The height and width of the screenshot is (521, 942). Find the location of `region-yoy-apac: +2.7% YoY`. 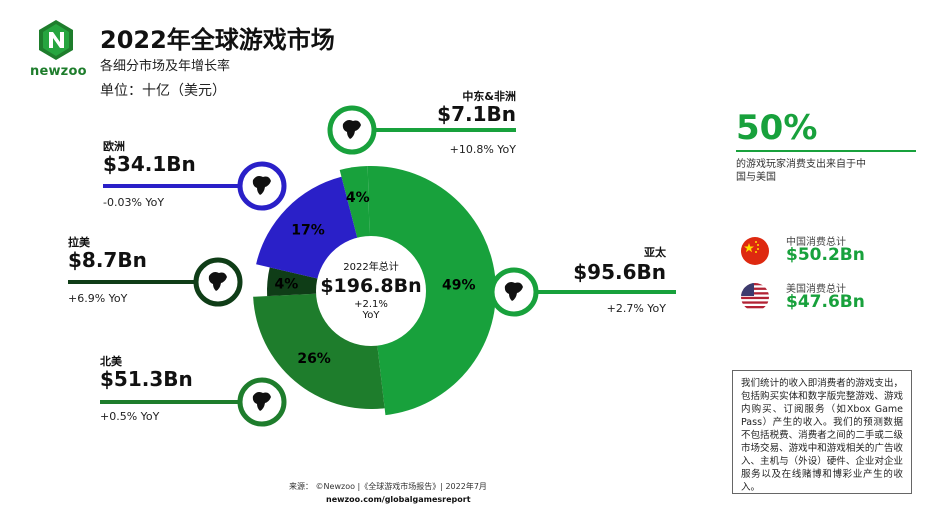

region-yoy-apac: +2.7% YoY is located at coordinates (636, 308).